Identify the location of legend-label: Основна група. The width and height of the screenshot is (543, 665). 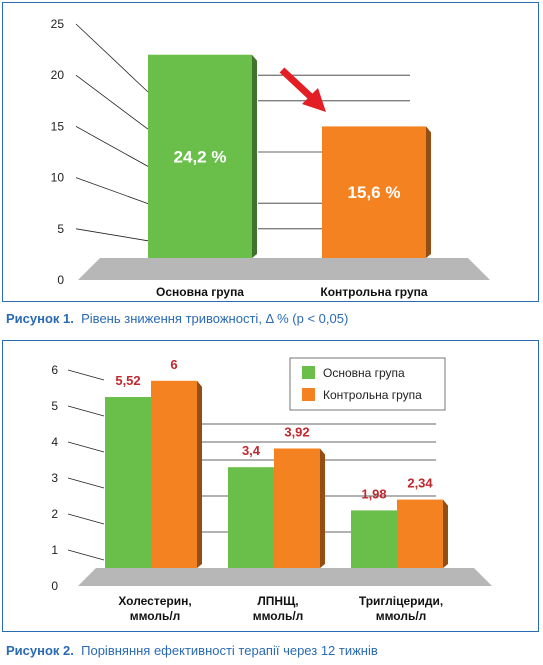
(364, 373).